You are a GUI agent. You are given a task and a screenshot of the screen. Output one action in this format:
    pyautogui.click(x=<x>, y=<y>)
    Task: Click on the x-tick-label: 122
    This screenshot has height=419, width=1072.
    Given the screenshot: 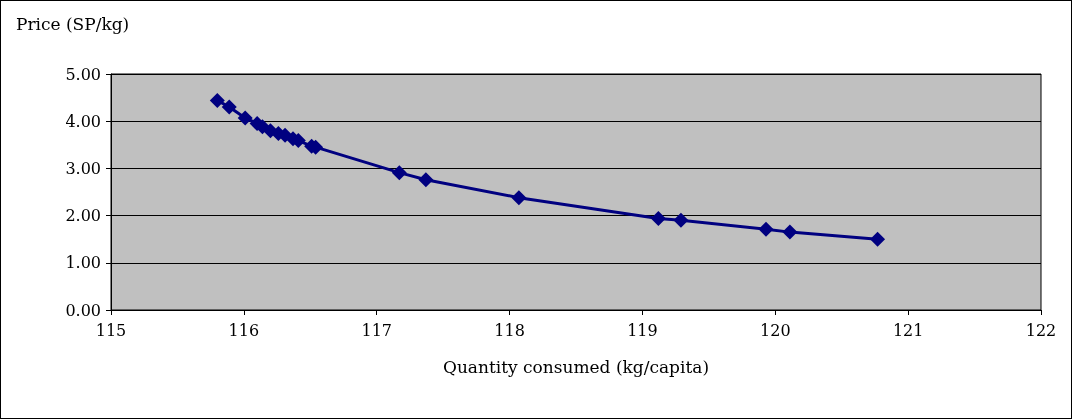 What is the action you would take?
    pyautogui.click(x=1041, y=330)
    